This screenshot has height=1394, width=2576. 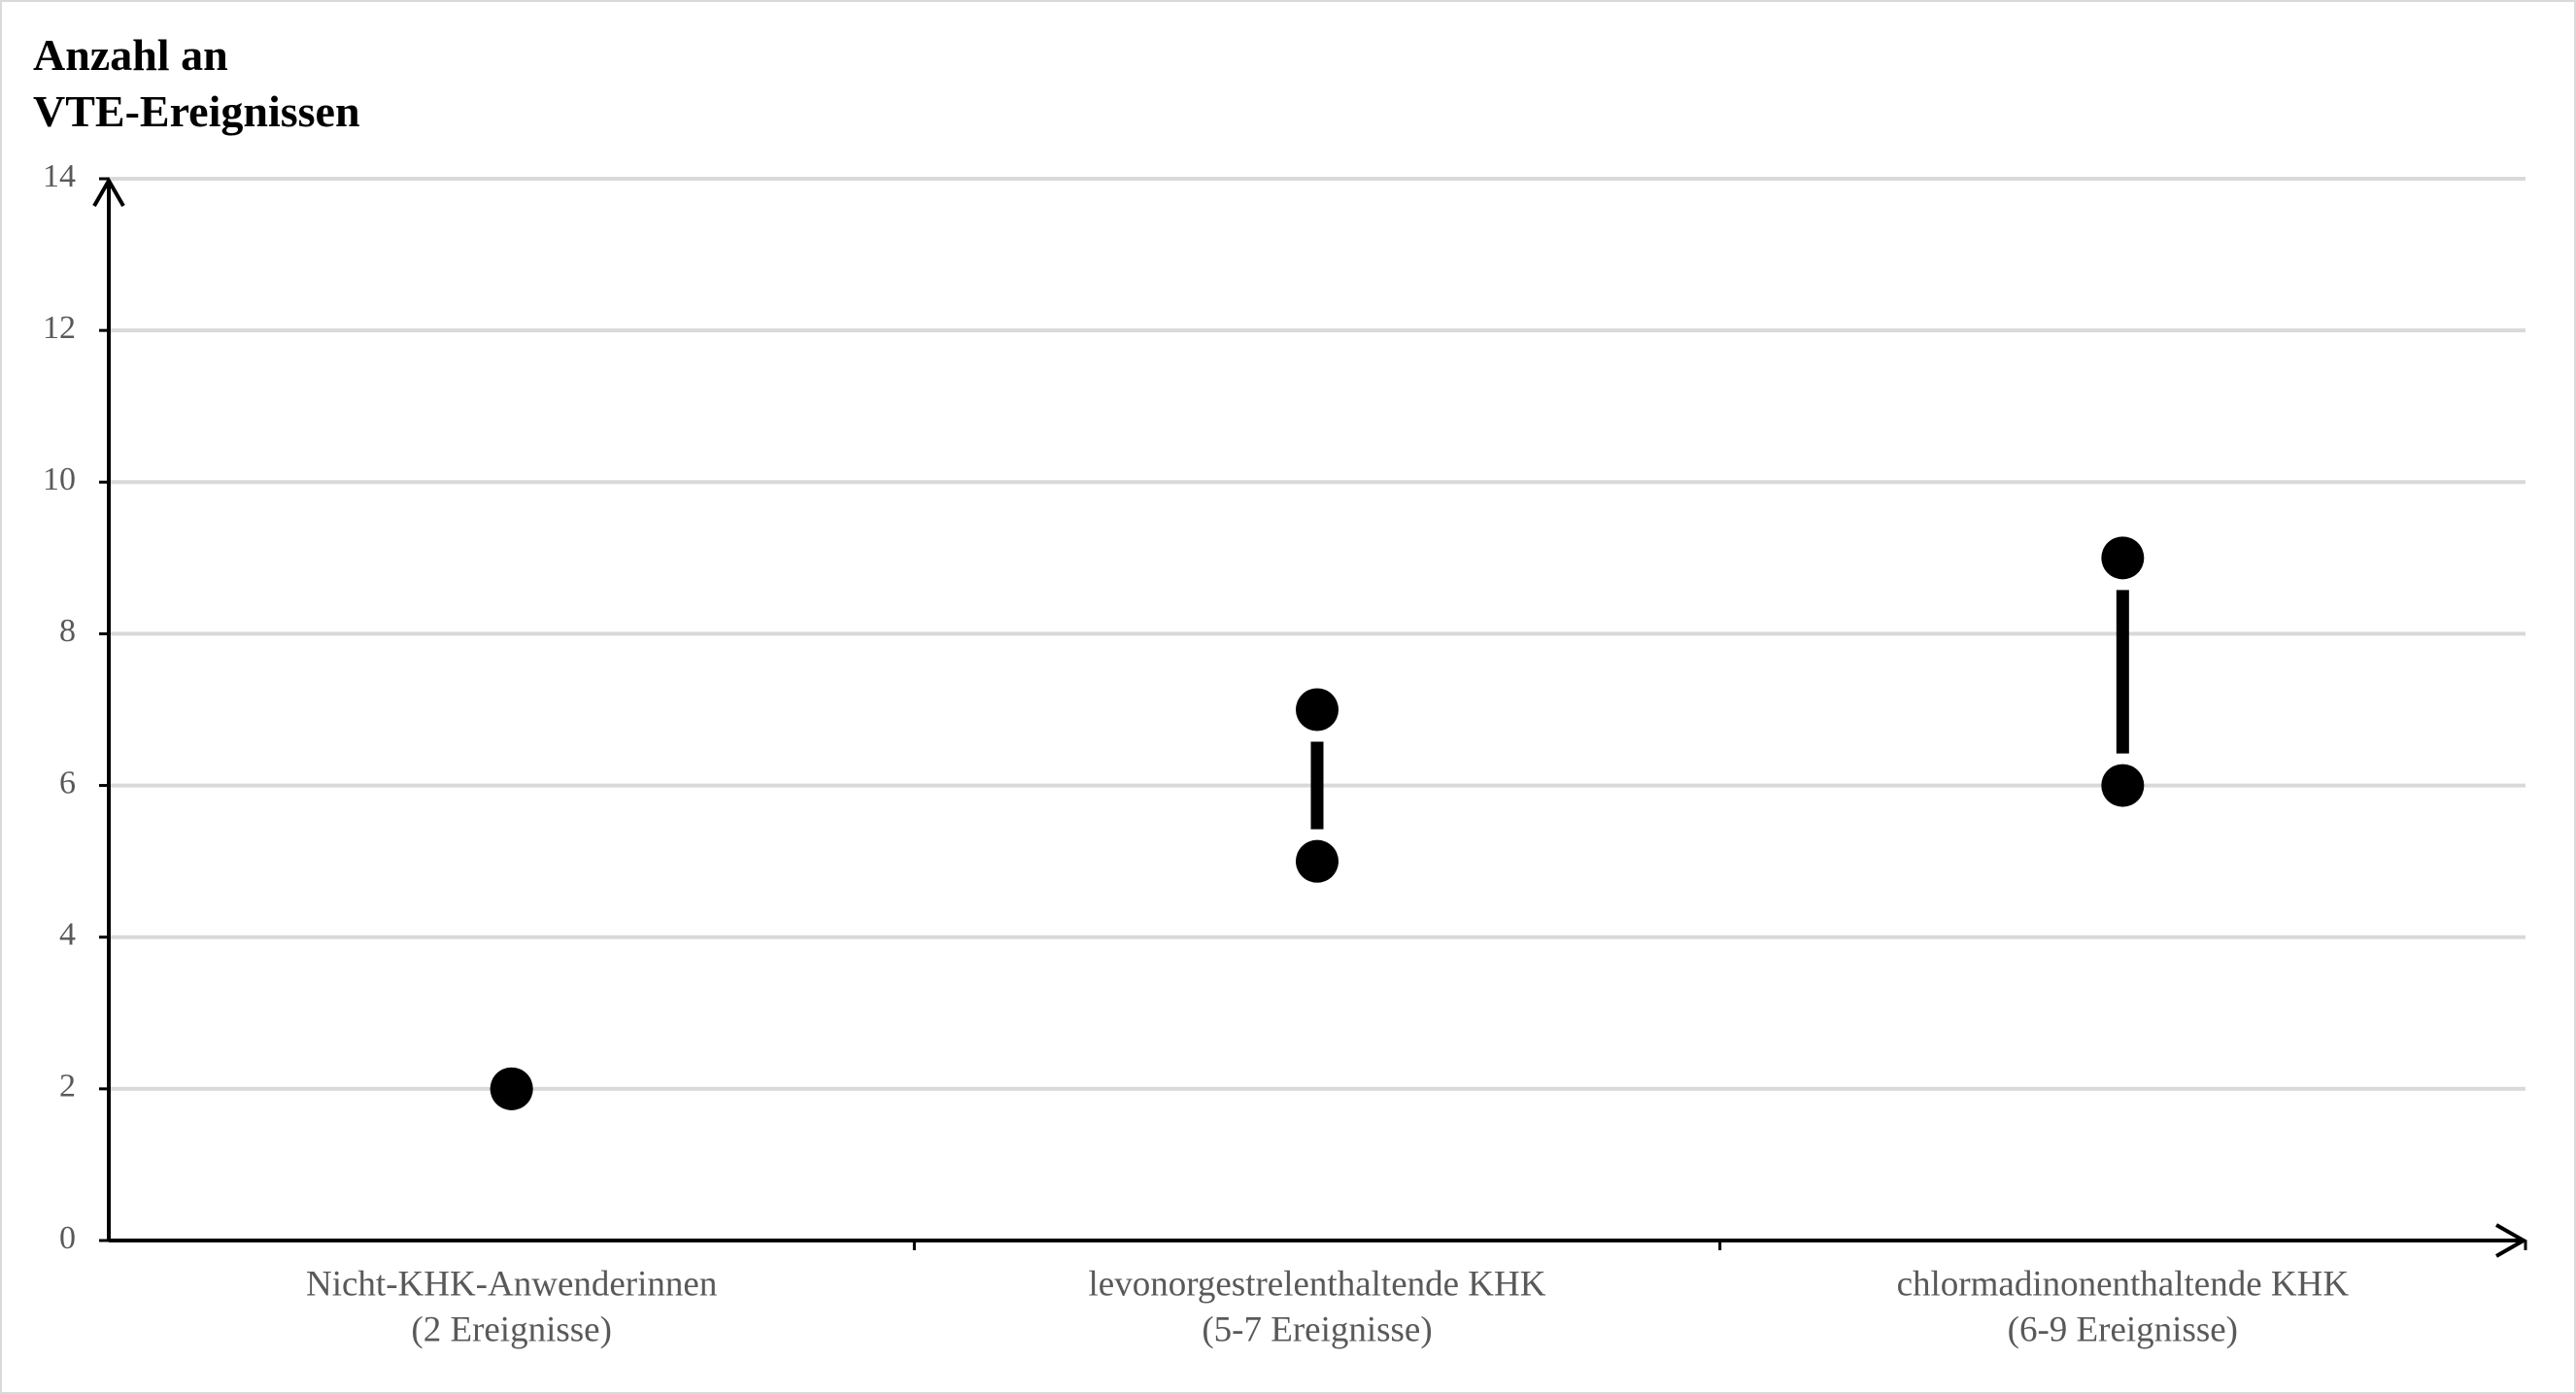 What do you see at coordinates (67, 782) in the screenshot?
I see `y-tick-label: 6` at bounding box center [67, 782].